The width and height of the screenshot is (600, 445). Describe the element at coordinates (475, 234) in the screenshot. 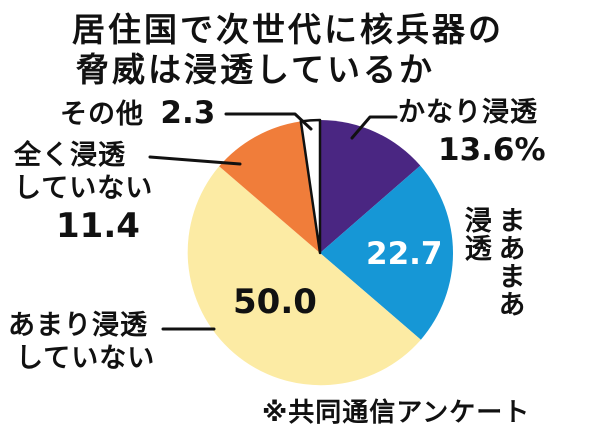

I see `label-maamaa-col-left: 浸透` at that location.